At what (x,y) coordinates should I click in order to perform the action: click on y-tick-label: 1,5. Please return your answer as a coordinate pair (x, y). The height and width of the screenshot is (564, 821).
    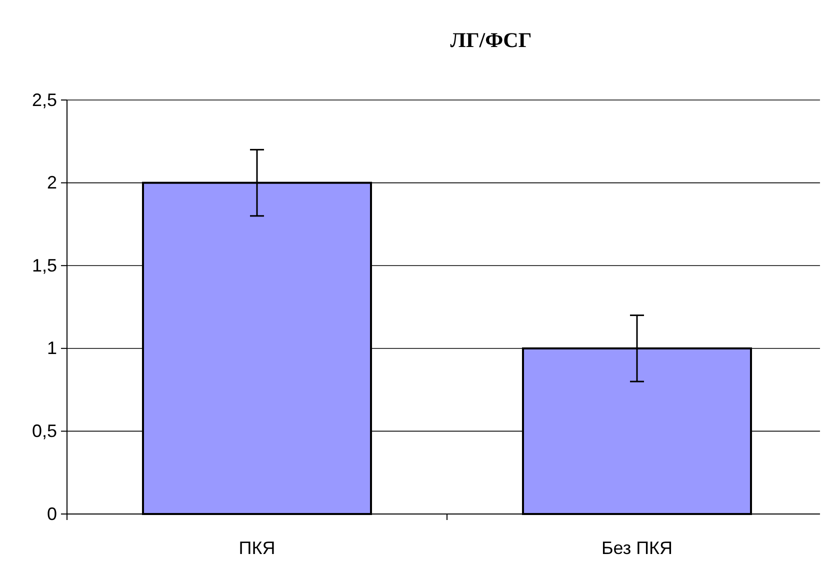
    Looking at the image, I should click on (44, 265).